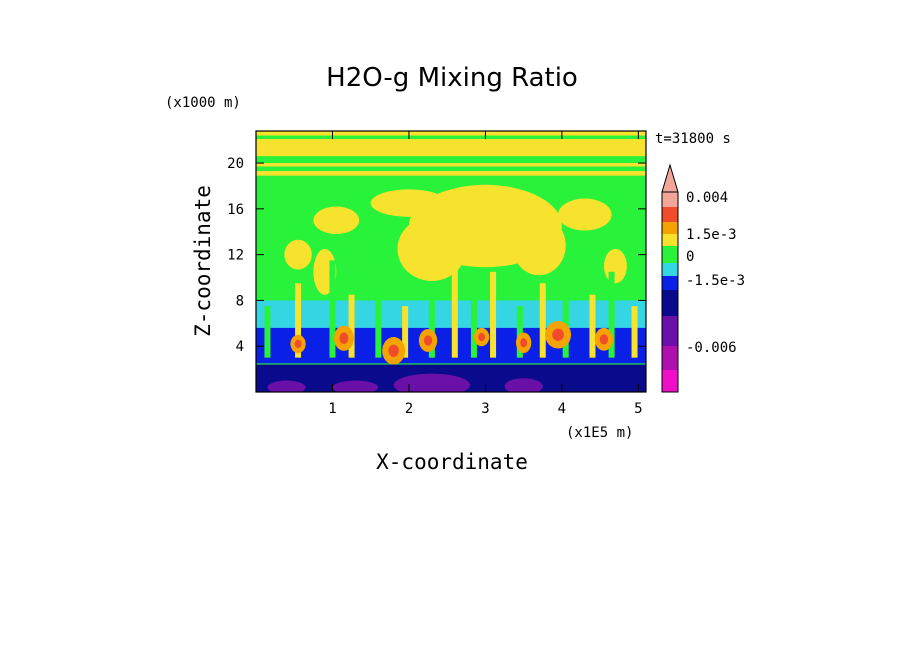 Image resolution: width=904 pixels, height=654 pixels. I want to click on x-tick-label: 5, so click(638, 409).